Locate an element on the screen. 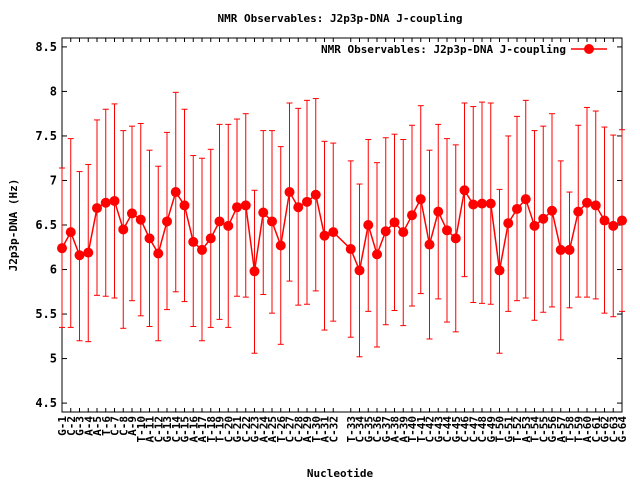 The image size is (640, 480). x-tick-label: A-39 is located at coordinates (403, 429).